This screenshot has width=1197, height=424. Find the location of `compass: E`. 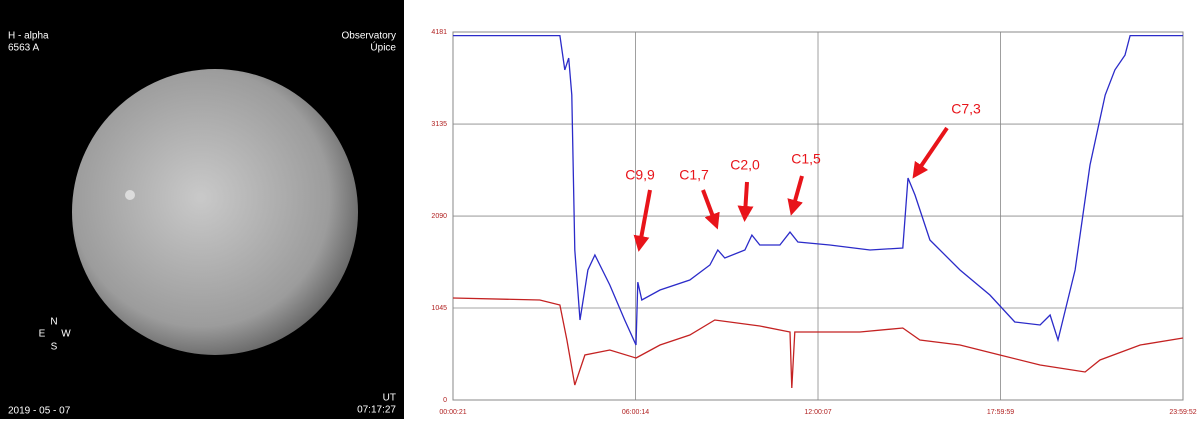

compass: E is located at coordinates (42, 334).